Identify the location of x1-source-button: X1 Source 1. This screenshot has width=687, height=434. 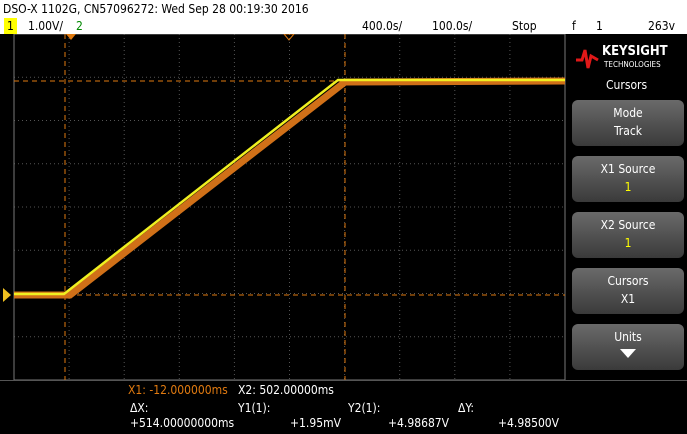
(628, 179).